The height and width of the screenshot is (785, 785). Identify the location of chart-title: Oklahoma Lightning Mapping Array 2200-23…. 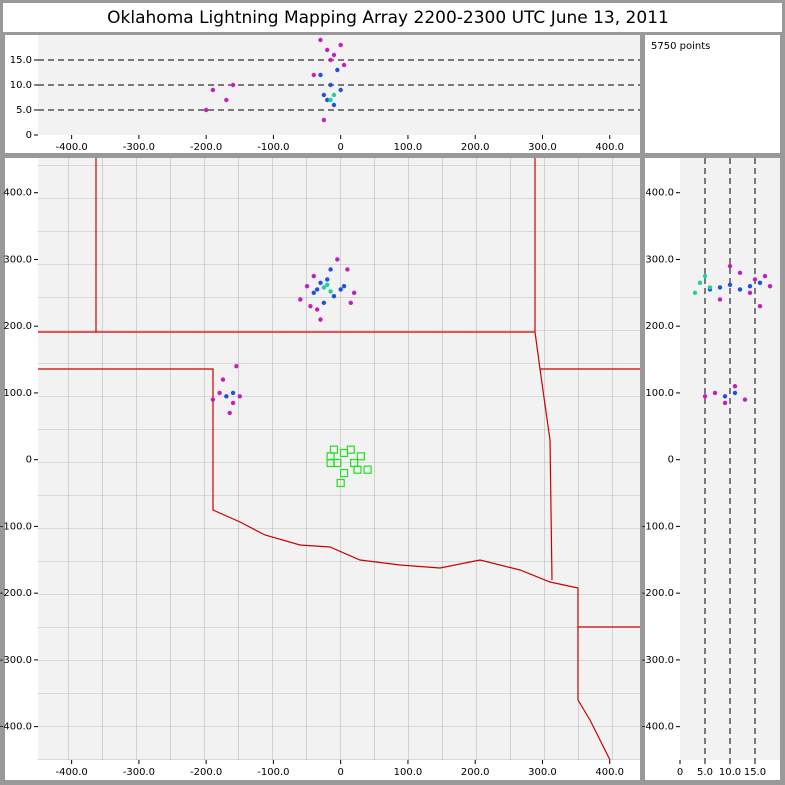
(388, 18).